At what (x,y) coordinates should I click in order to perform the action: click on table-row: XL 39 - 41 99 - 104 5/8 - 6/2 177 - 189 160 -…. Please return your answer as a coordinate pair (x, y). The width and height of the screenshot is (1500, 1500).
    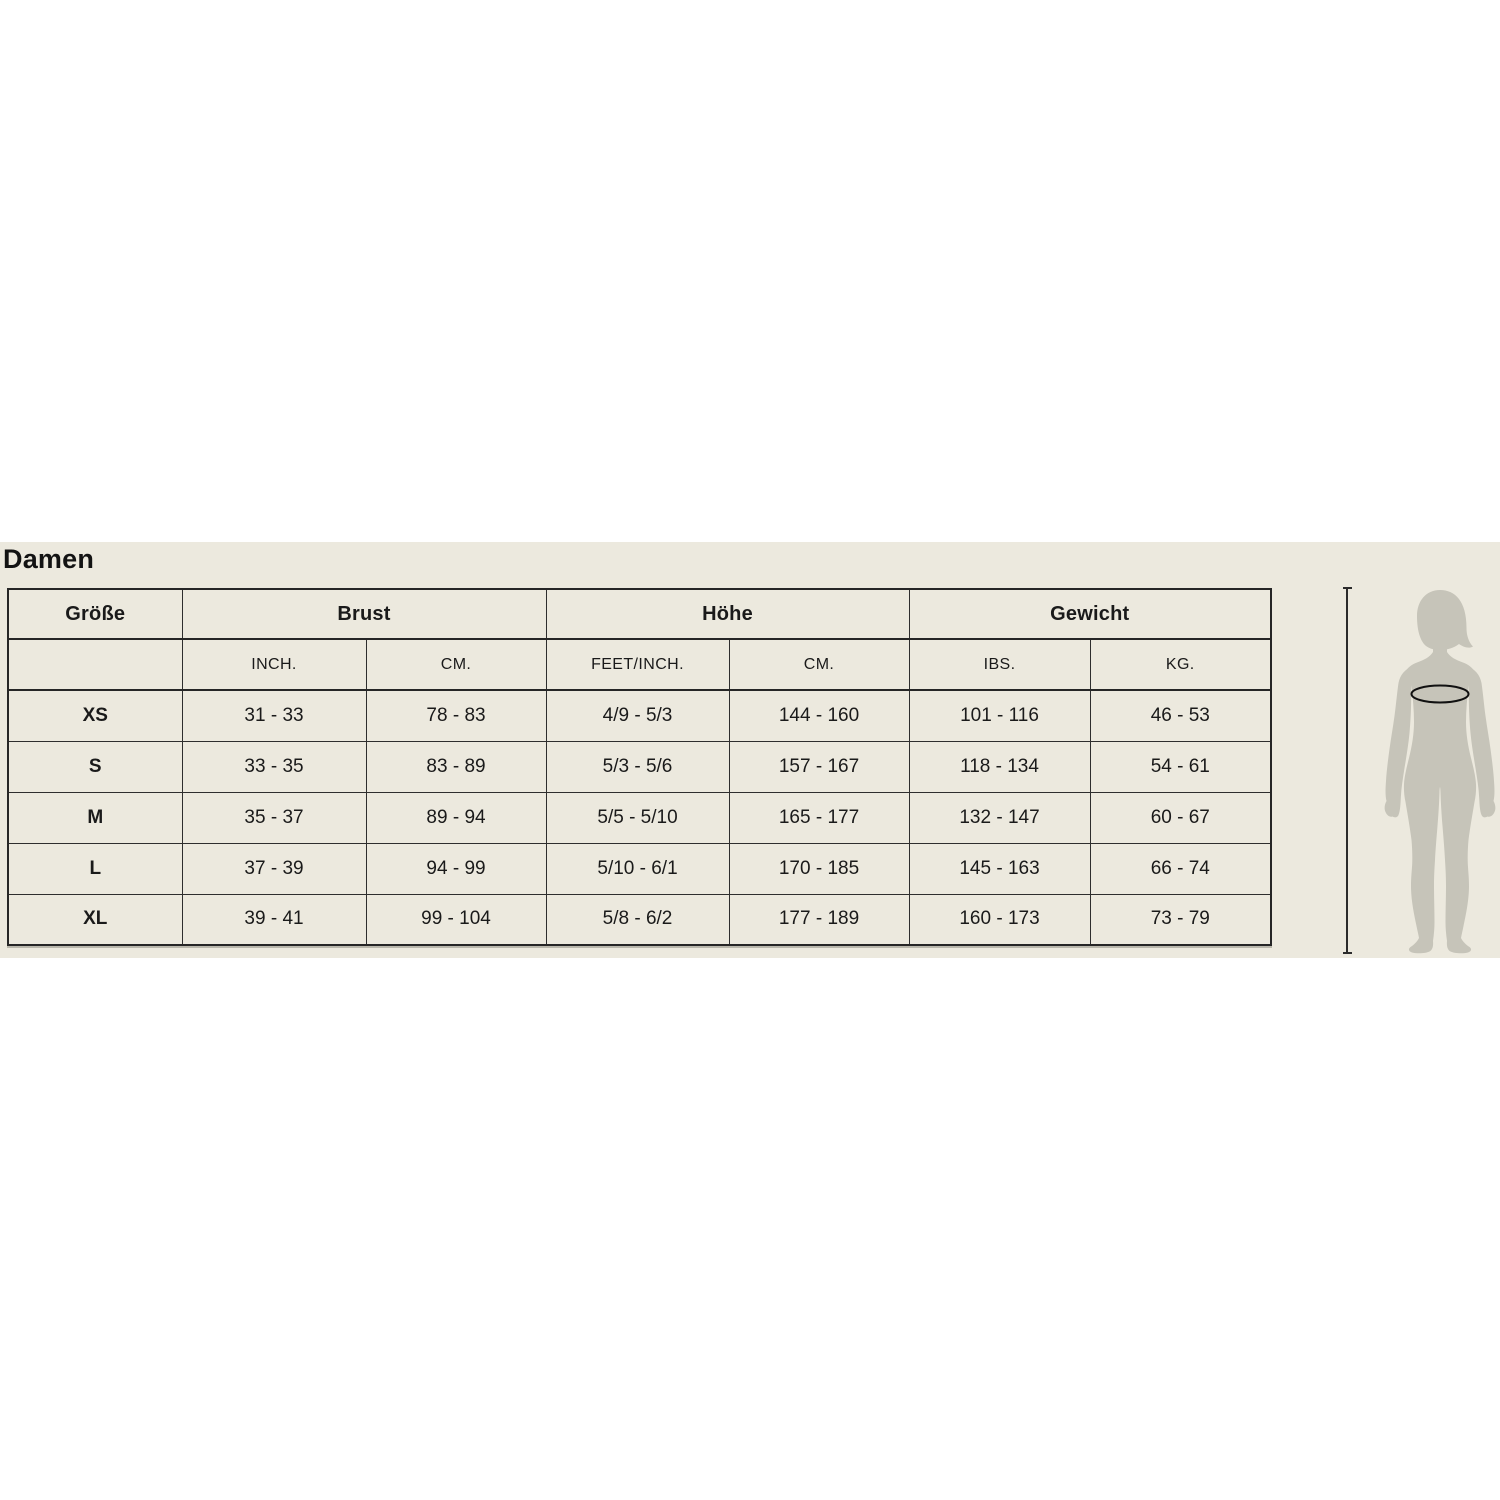
    Looking at the image, I should click on (639, 919).